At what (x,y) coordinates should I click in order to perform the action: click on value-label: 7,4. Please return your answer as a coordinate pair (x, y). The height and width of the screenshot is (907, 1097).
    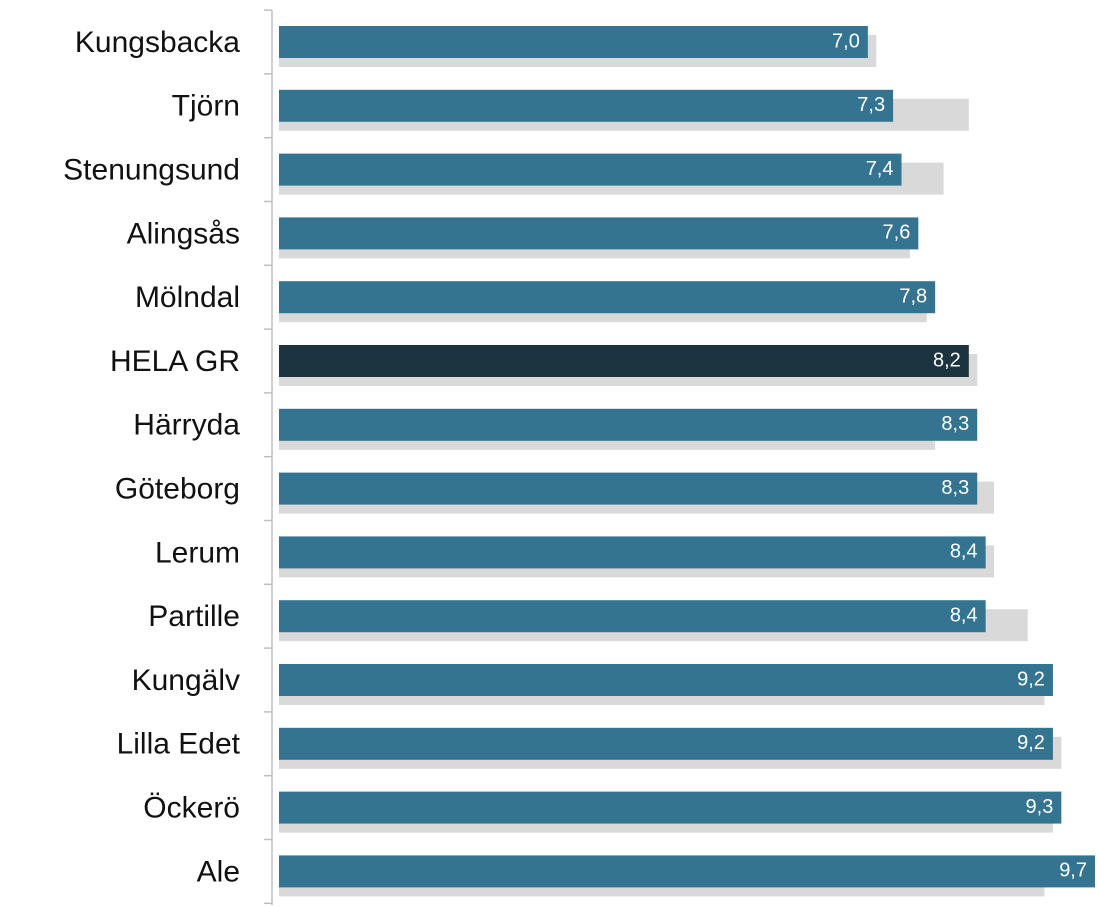
    Looking at the image, I should click on (880, 169).